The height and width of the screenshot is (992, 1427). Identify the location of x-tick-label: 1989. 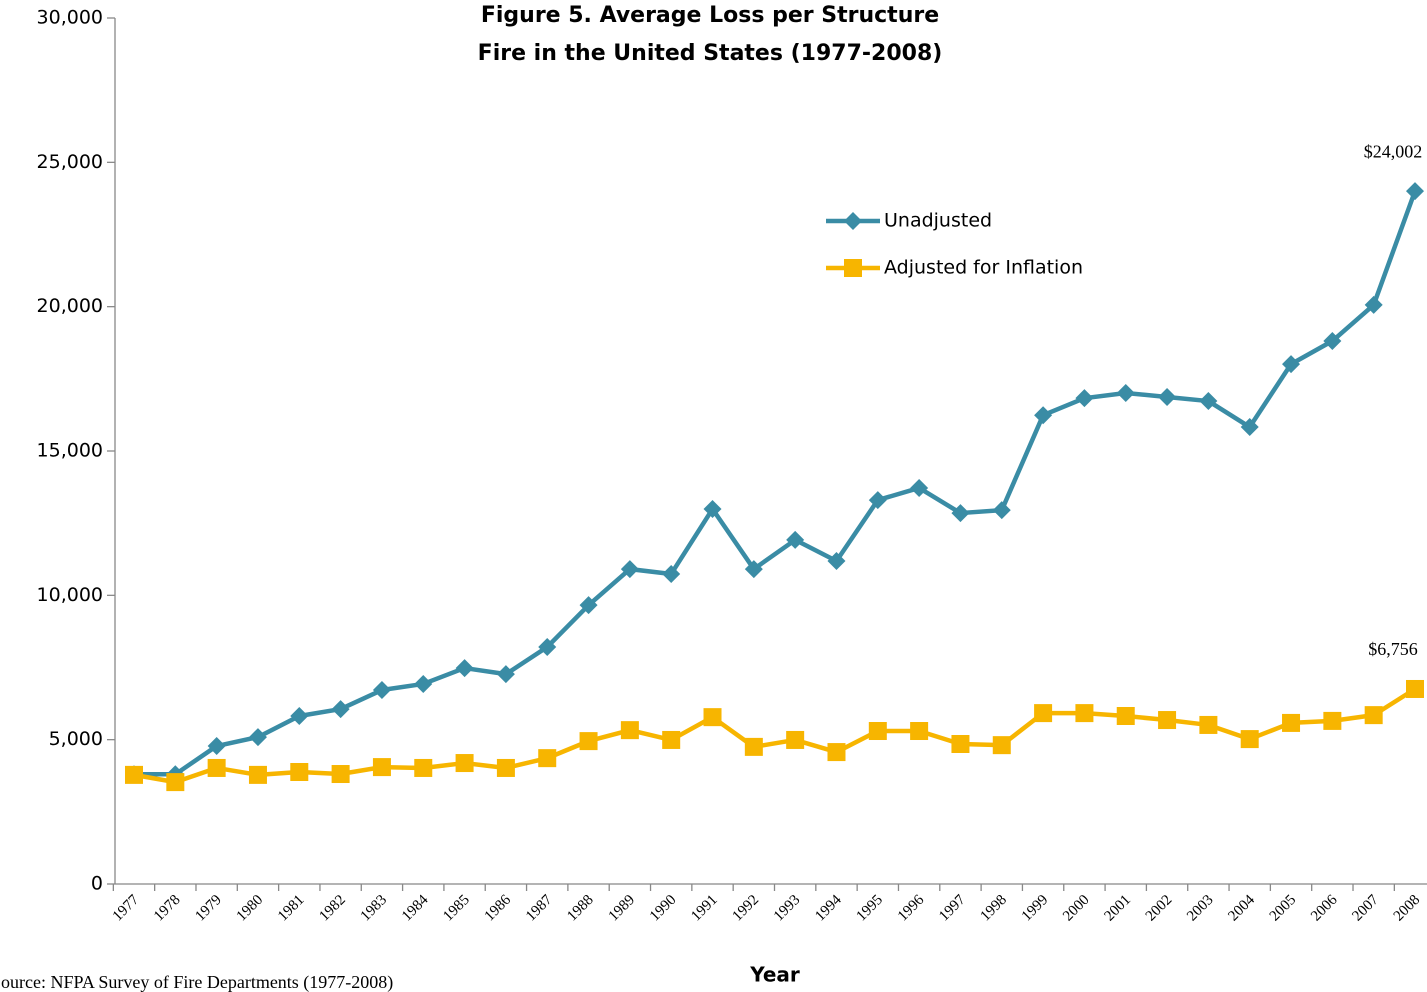
(622, 908).